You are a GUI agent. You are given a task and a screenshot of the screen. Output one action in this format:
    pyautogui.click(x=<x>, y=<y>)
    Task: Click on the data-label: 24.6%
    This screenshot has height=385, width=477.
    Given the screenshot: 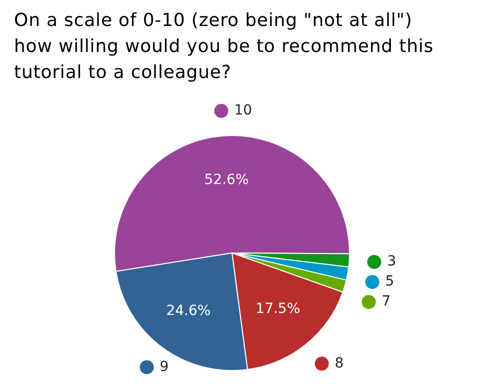 What is the action you would take?
    pyautogui.click(x=188, y=311)
    